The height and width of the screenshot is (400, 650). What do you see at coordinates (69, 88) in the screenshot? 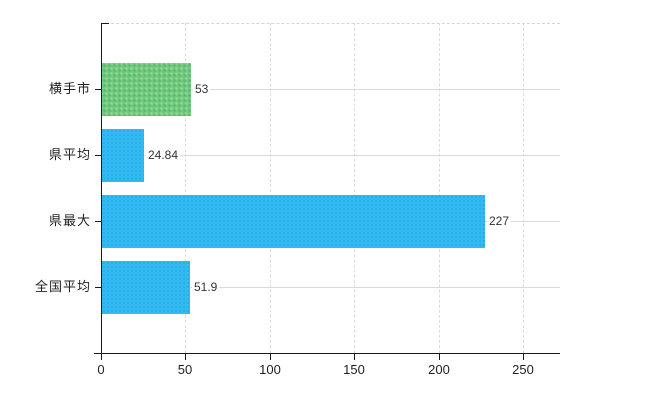
I see `category-label-yokote-shi: 横手市` at bounding box center [69, 88].